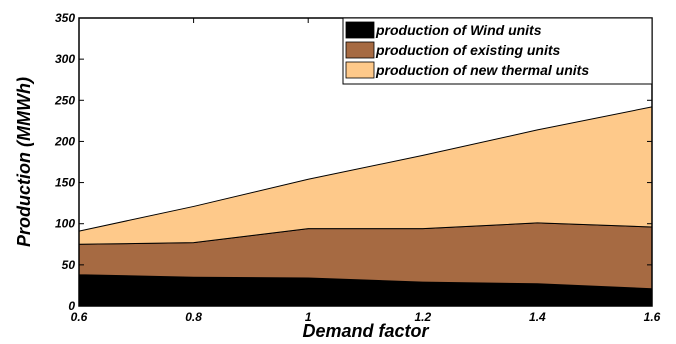 The image size is (676, 344). What do you see at coordinates (69, 265) in the screenshot?
I see `y-tick-label: 50` at bounding box center [69, 265].